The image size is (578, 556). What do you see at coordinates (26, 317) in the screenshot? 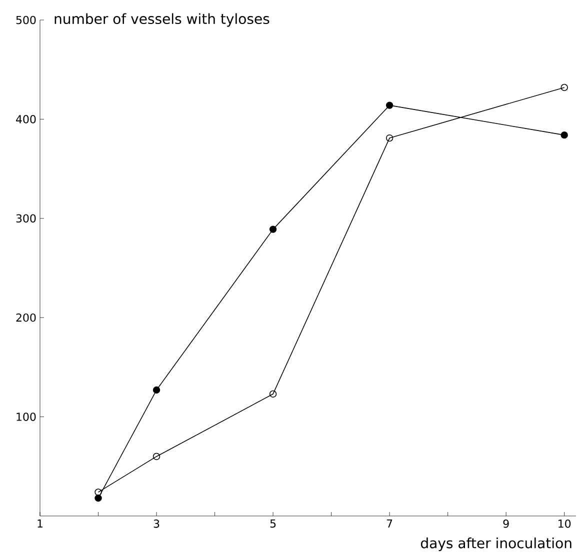
I see `y-tick-label: 200` at bounding box center [26, 317].